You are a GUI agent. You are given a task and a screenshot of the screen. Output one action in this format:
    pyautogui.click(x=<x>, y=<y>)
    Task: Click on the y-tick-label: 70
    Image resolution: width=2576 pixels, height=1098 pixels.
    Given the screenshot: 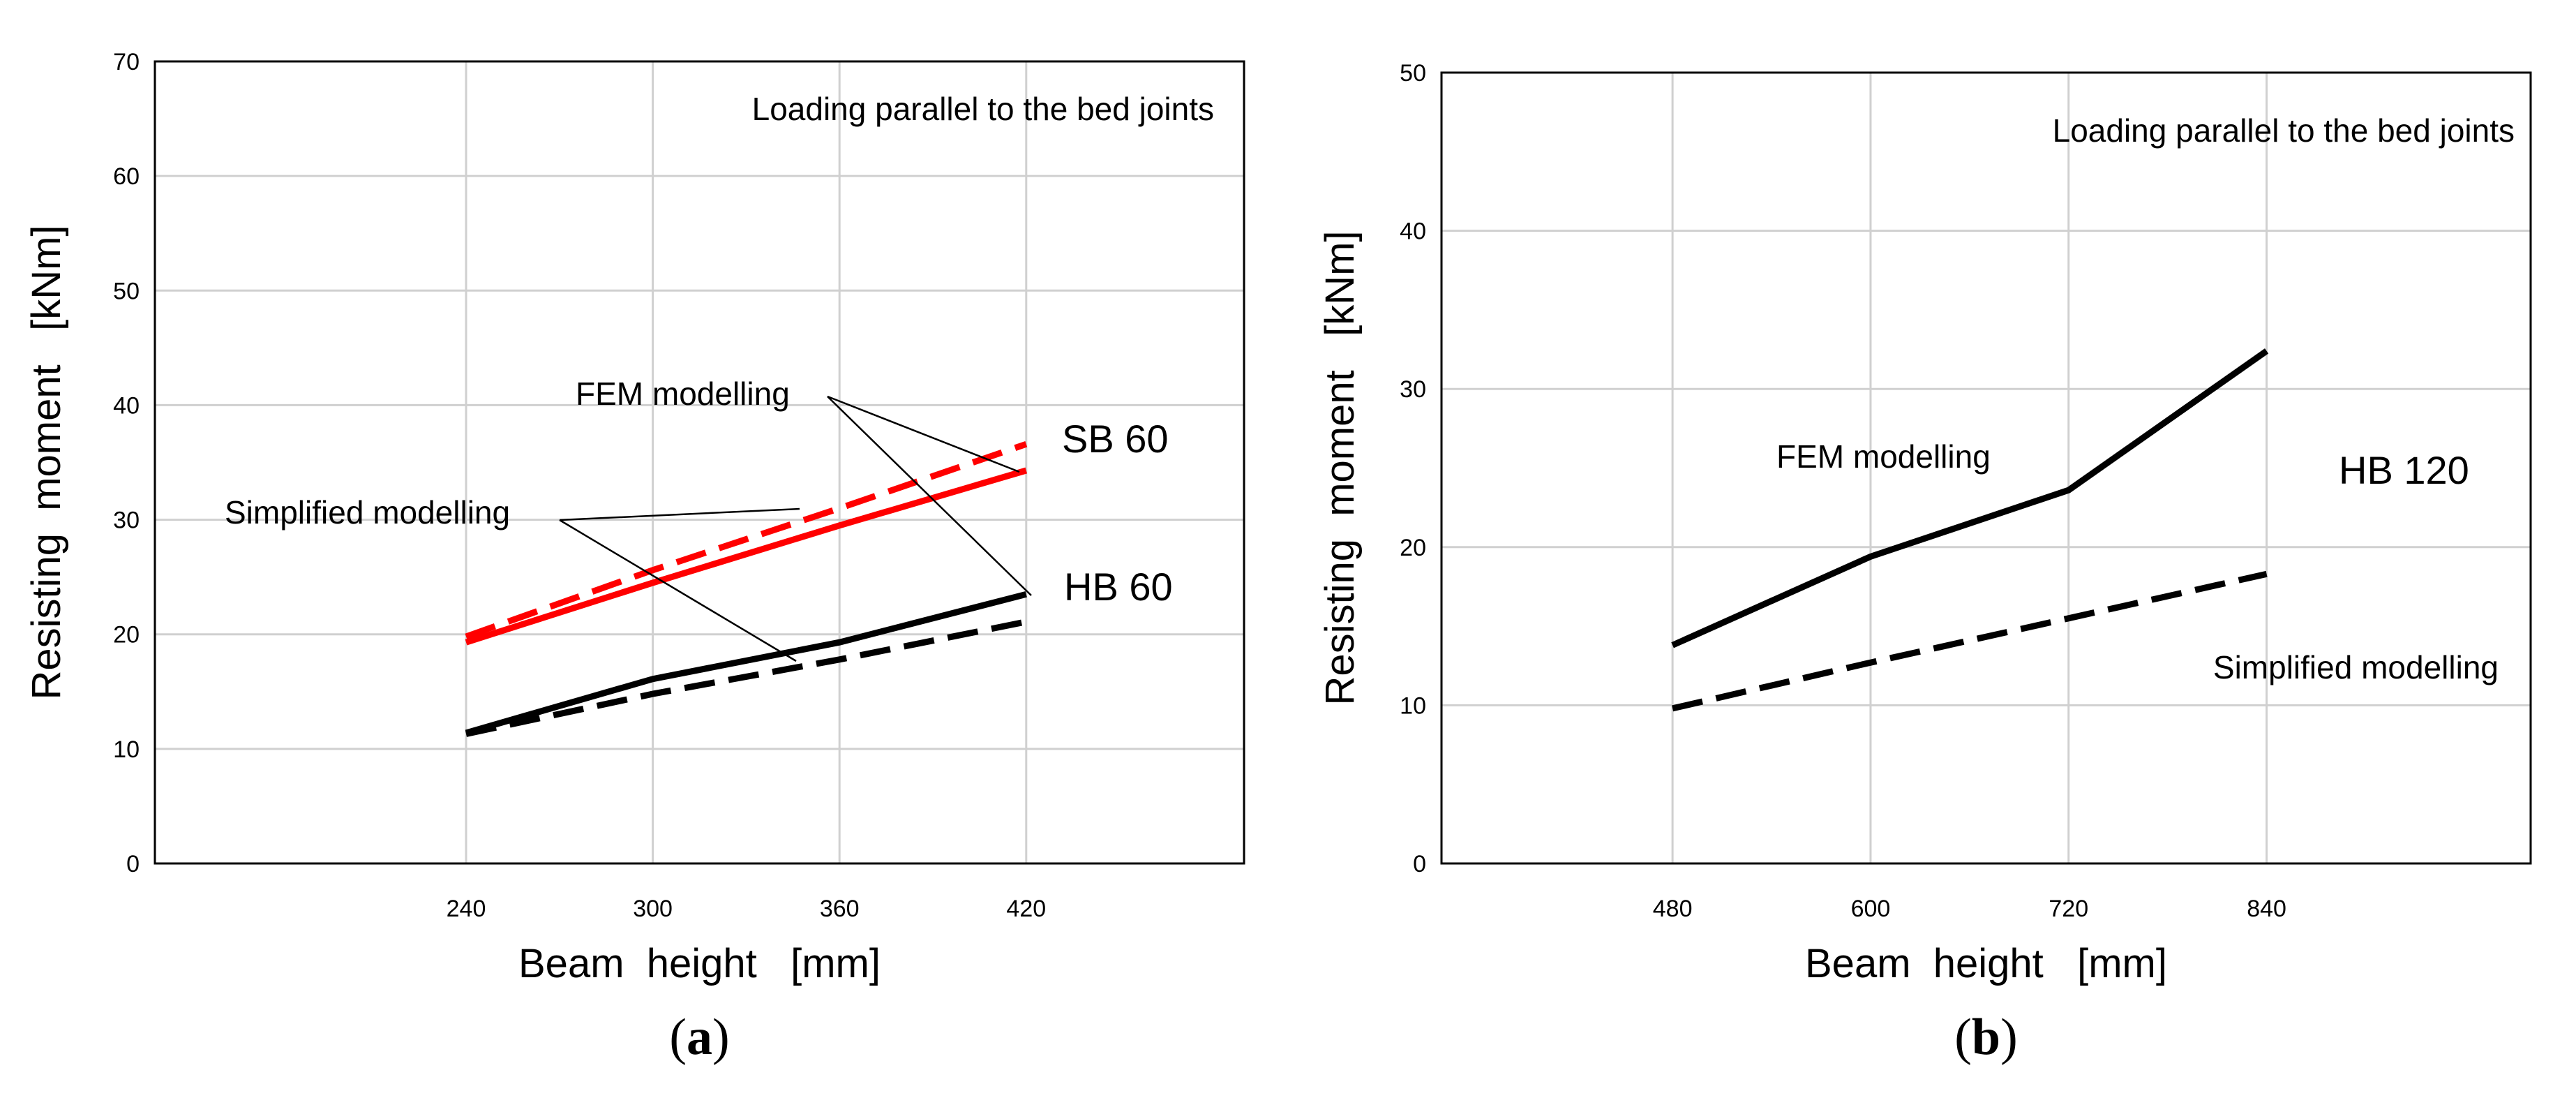 What is the action you would take?
    pyautogui.click(x=126, y=62)
    